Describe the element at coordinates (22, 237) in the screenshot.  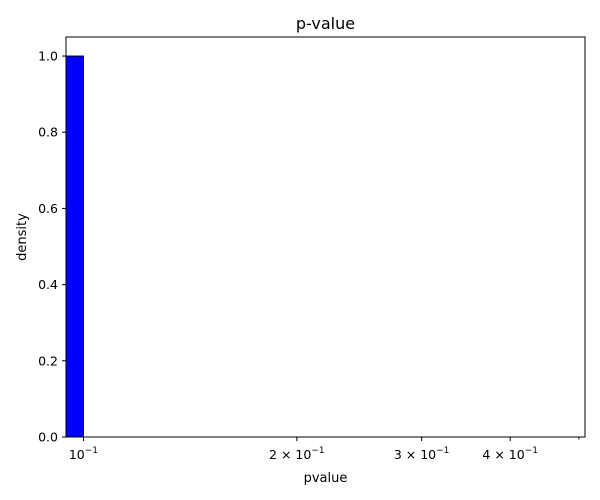
I see `y-axis-label: density` at that location.